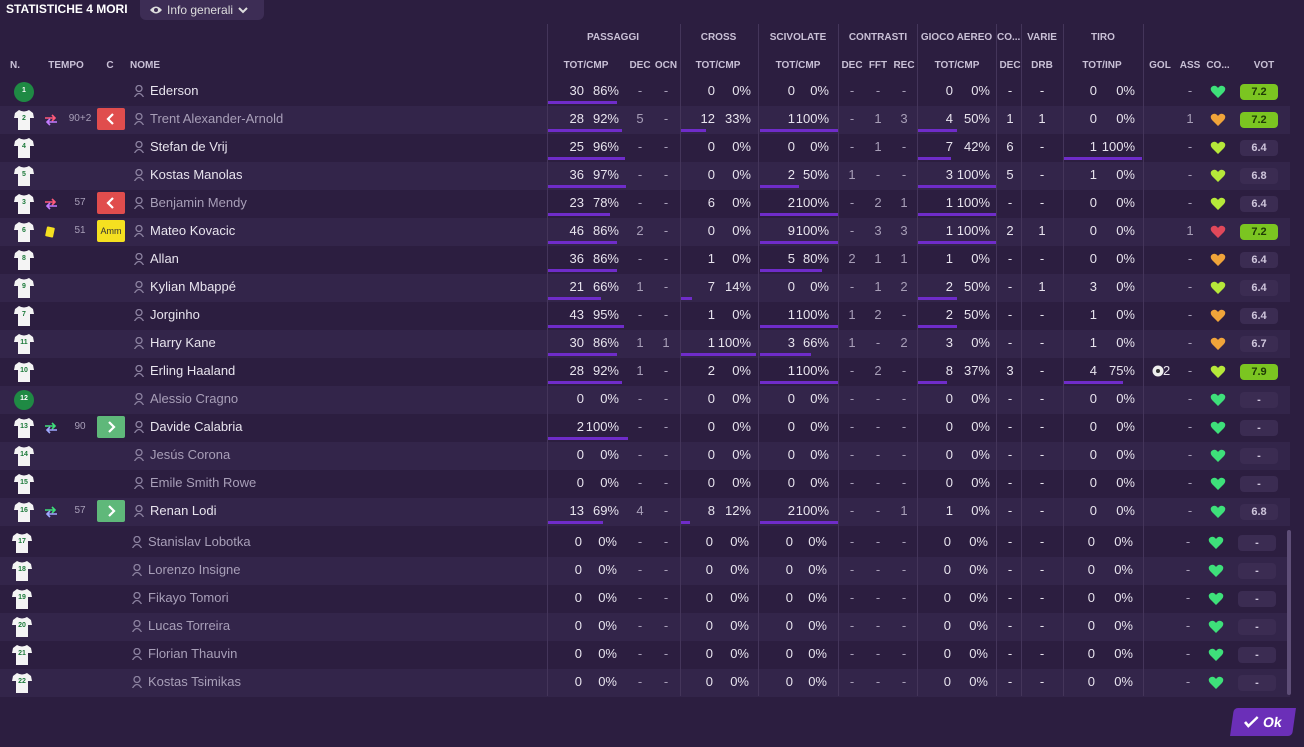 Image resolution: width=1304 pixels, height=747 pixels. Describe the element at coordinates (645, 92) in the screenshot. I see `table-row: 1 Ederson 30 86% - - 0 0% 0 0% - - - 0 0% - - 0 0% - 7.2` at that location.